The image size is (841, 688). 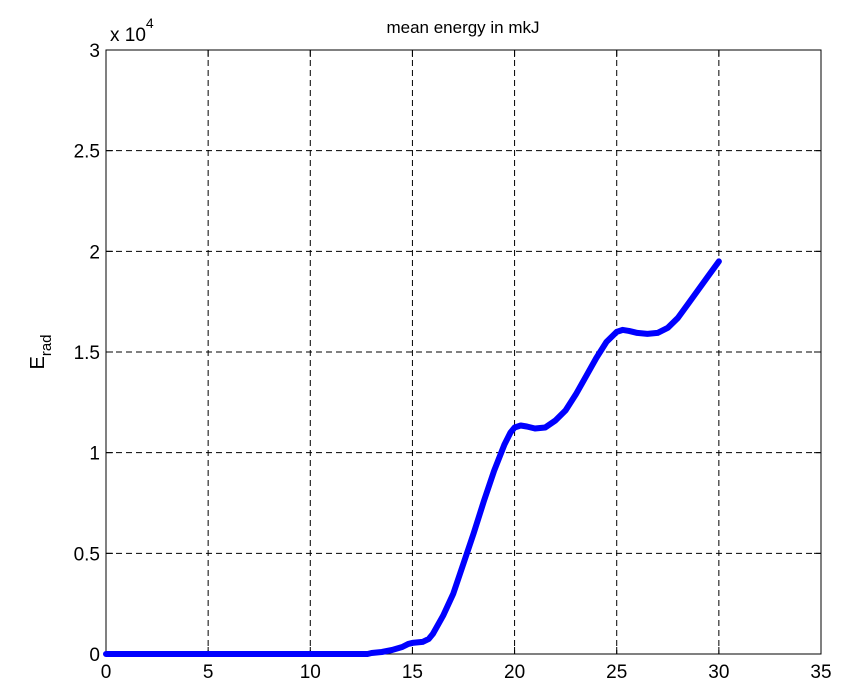 I want to click on x-tick-label: 0, so click(x=106, y=672).